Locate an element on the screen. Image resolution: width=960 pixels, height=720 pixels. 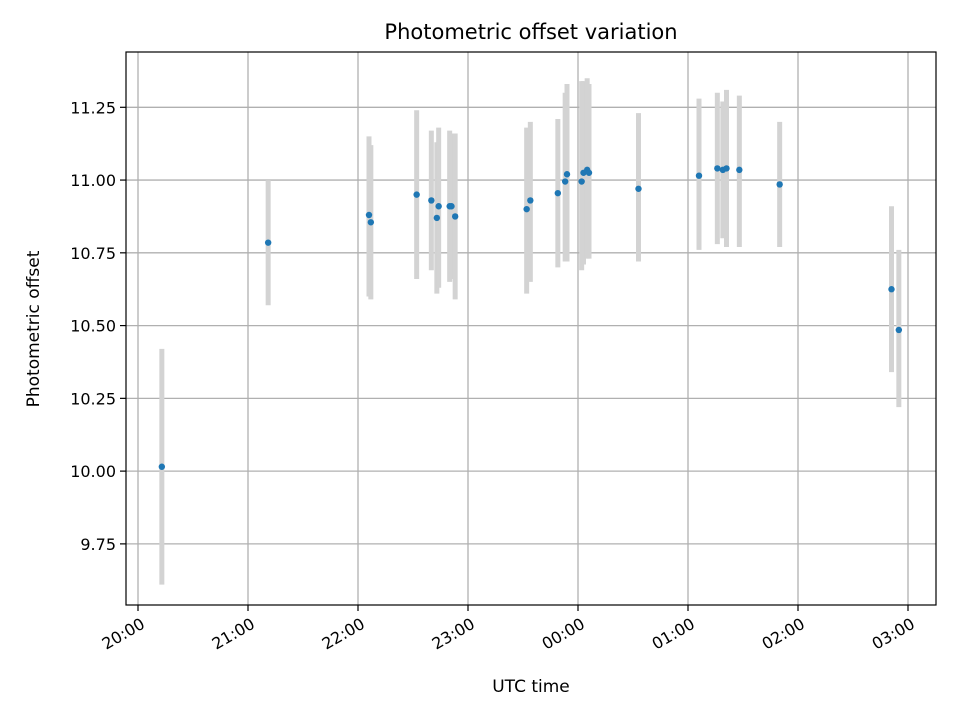
y-axis-label: Photometric offset is located at coordinates (34, 328).